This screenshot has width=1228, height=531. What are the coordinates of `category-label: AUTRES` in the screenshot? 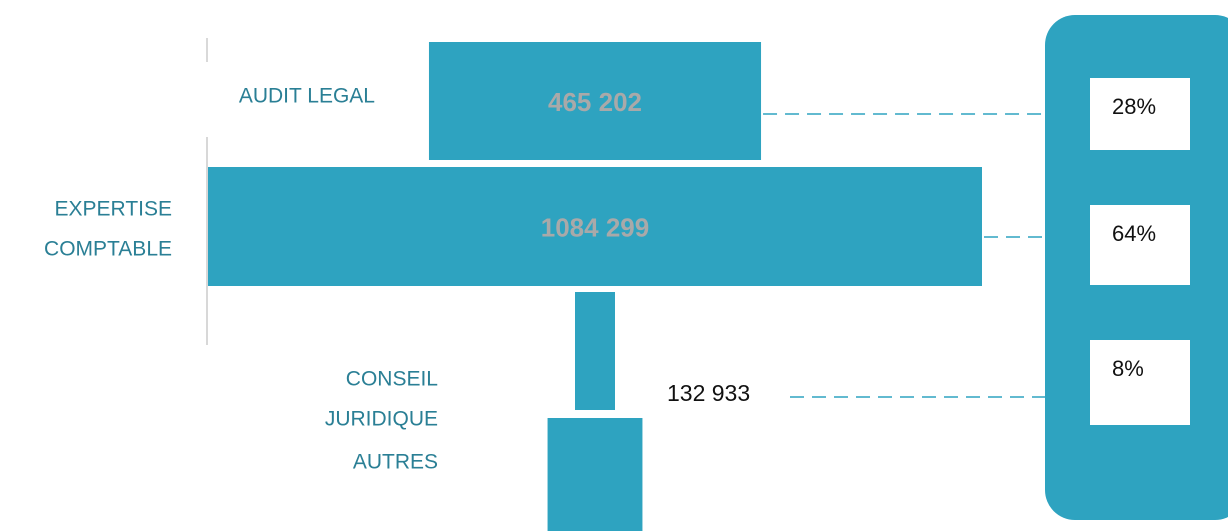 It's located at (395, 462).